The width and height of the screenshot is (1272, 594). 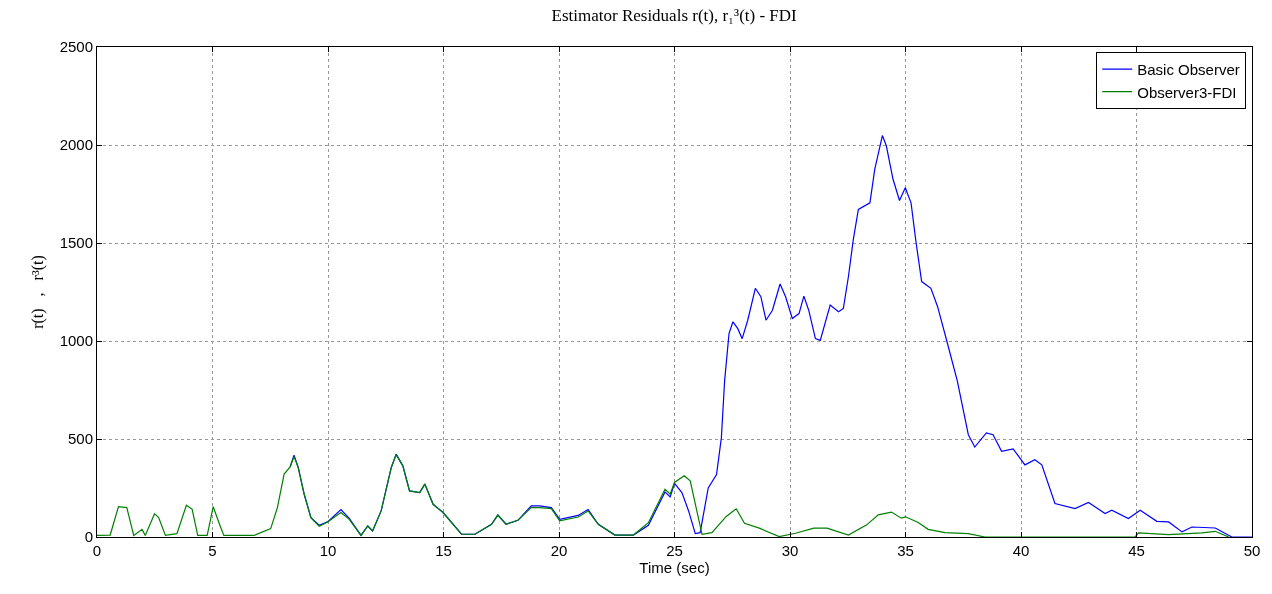 What do you see at coordinates (76, 243) in the screenshot?
I see `y-tick-label: 1500` at bounding box center [76, 243].